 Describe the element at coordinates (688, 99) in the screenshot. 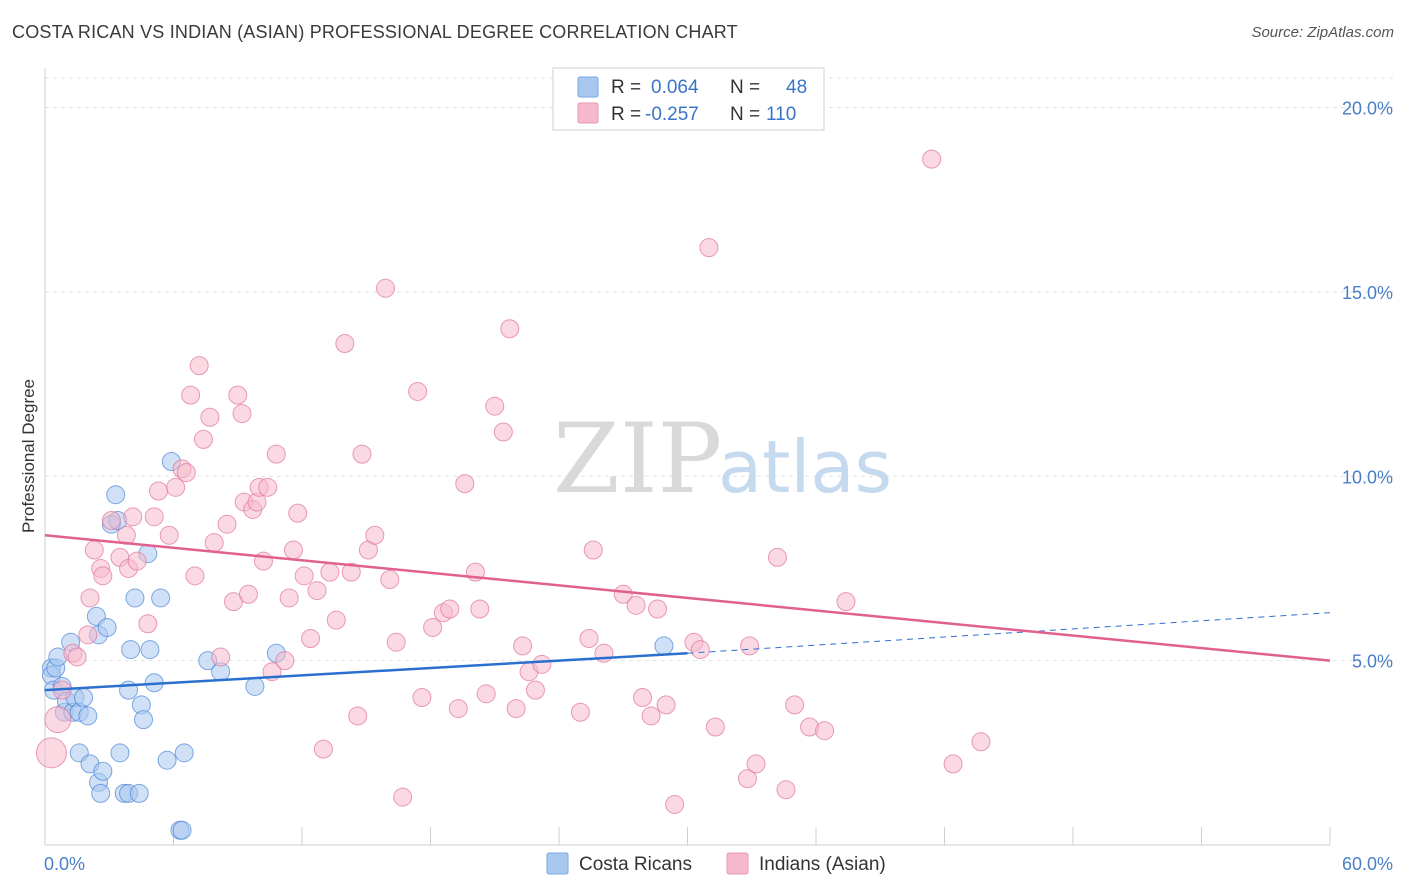

I see `stats-legend: R = 0.064 N = 48 R = -0.257 N = 110` at that location.